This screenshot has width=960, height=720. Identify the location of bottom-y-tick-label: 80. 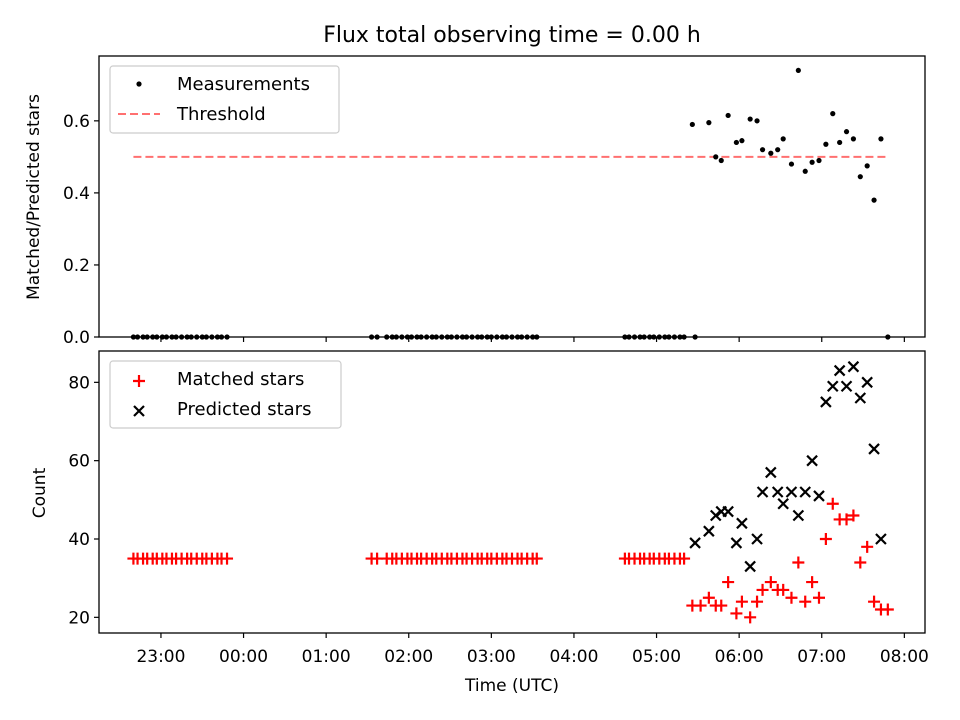
(79, 383).